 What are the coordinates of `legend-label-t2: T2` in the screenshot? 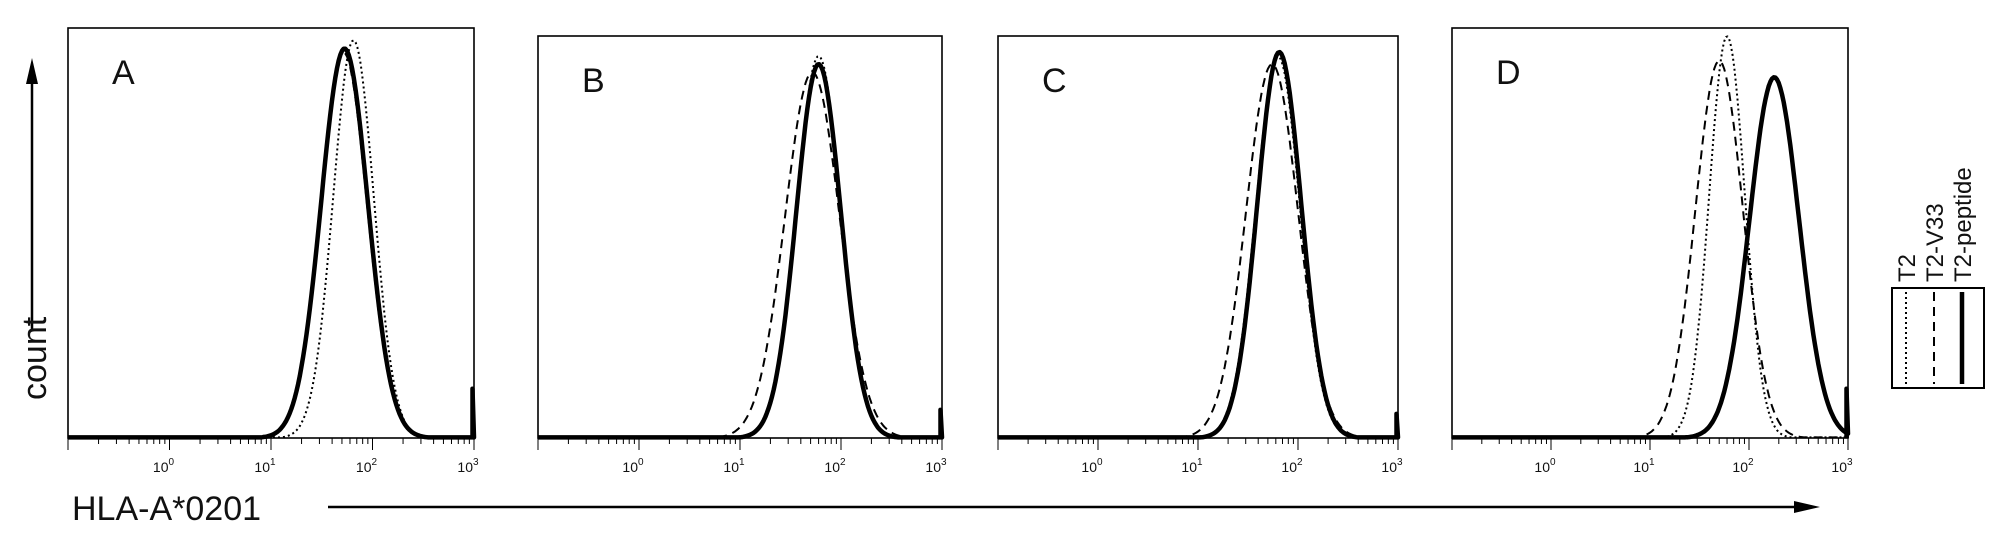 It's located at (1907, 268).